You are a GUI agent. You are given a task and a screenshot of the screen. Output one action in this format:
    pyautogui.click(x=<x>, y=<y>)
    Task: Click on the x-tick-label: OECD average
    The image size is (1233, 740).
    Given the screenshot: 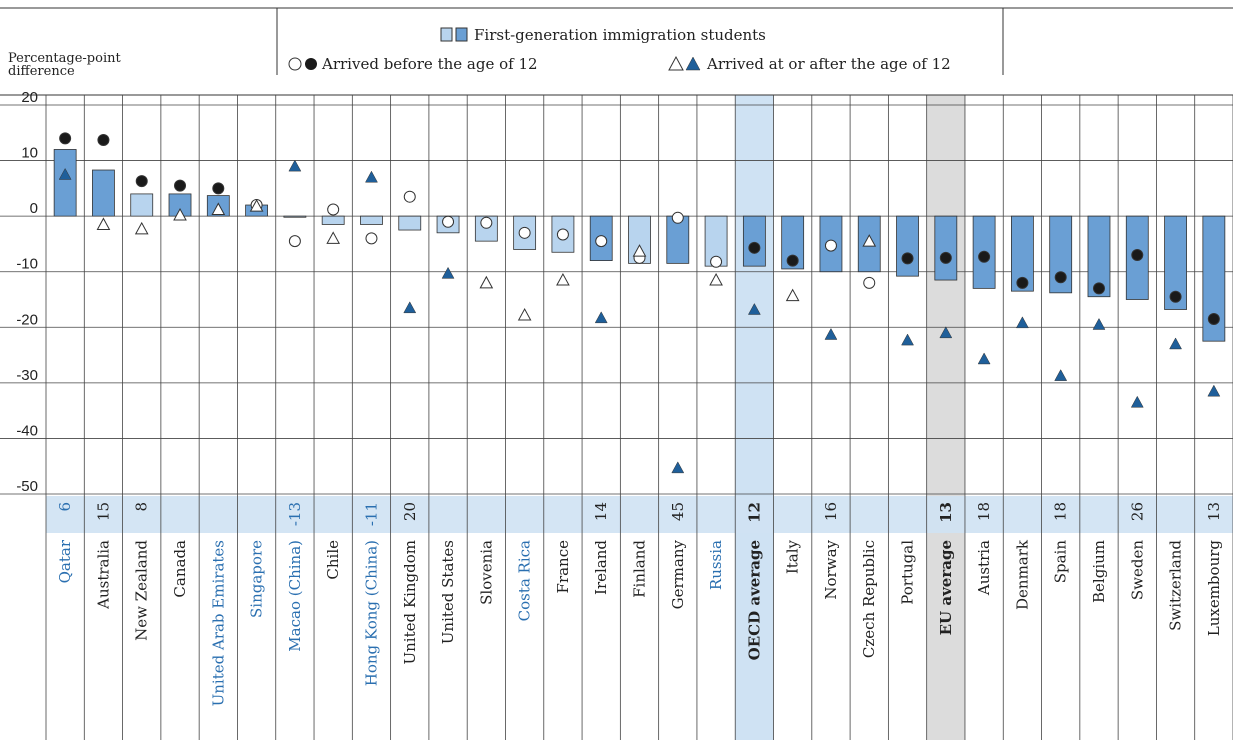 What is the action you would take?
    pyautogui.click(x=754, y=600)
    